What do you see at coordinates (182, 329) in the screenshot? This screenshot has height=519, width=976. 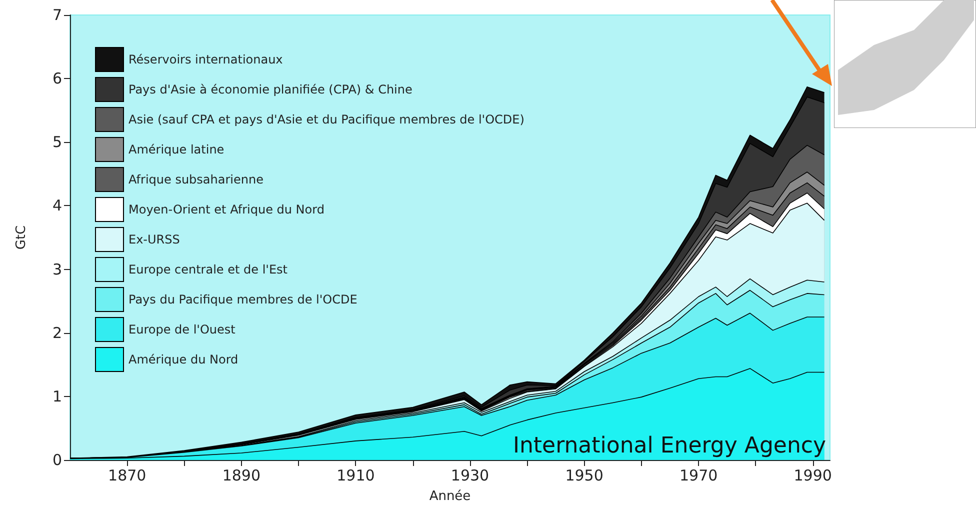 I see `legend-label: Europe de l'Ouest` at bounding box center [182, 329].